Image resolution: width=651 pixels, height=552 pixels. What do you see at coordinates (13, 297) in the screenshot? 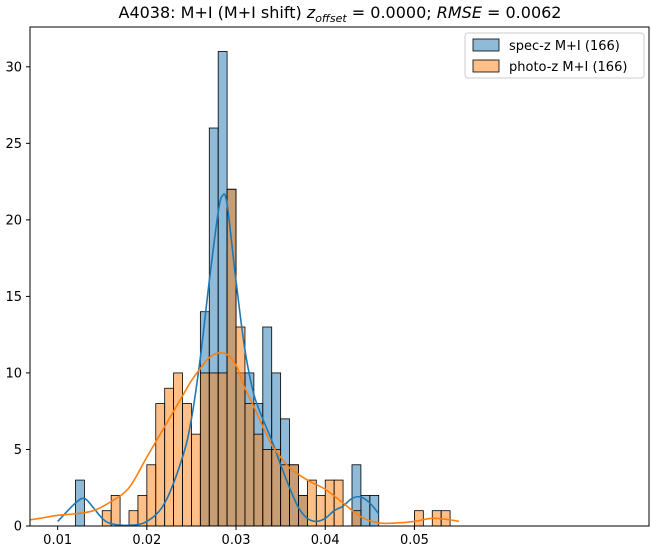
I see `y-tick-label: 15` at bounding box center [13, 297].